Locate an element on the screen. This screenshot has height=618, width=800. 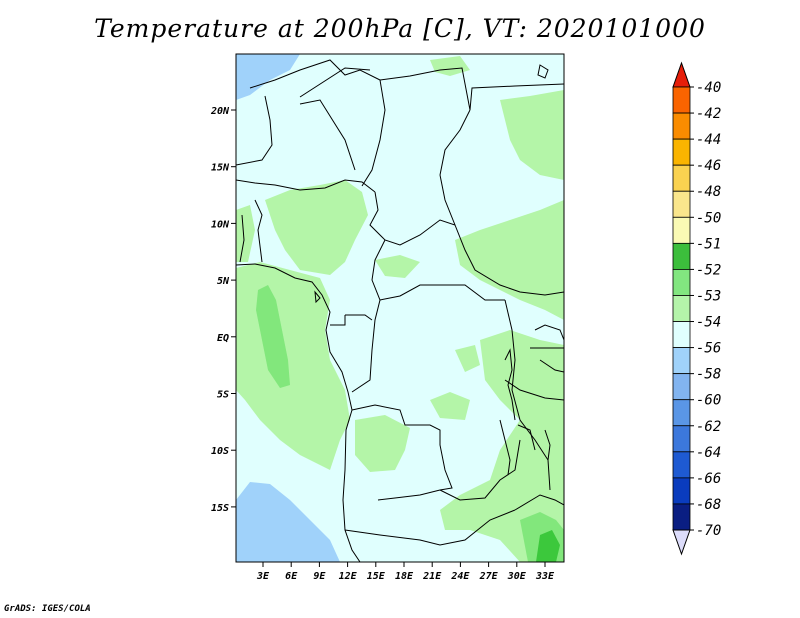
colorbar-label: -53 is located at coordinates (708, 296).